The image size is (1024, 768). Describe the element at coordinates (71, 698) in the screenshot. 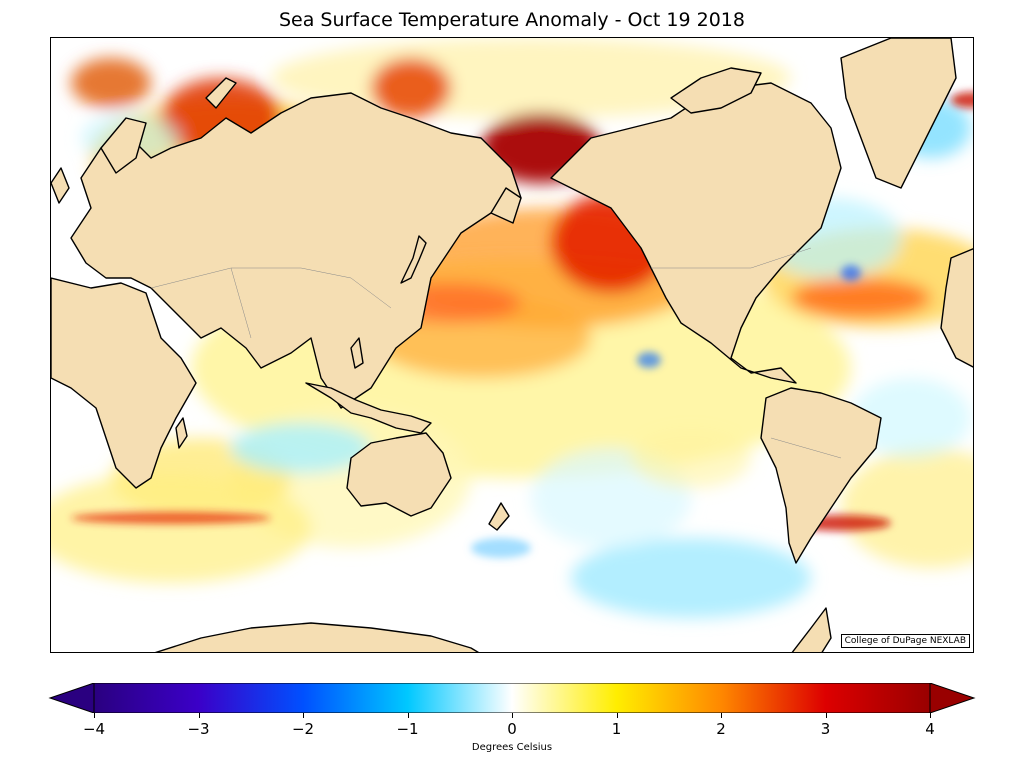

I see `colorbar-low-extend` at that location.